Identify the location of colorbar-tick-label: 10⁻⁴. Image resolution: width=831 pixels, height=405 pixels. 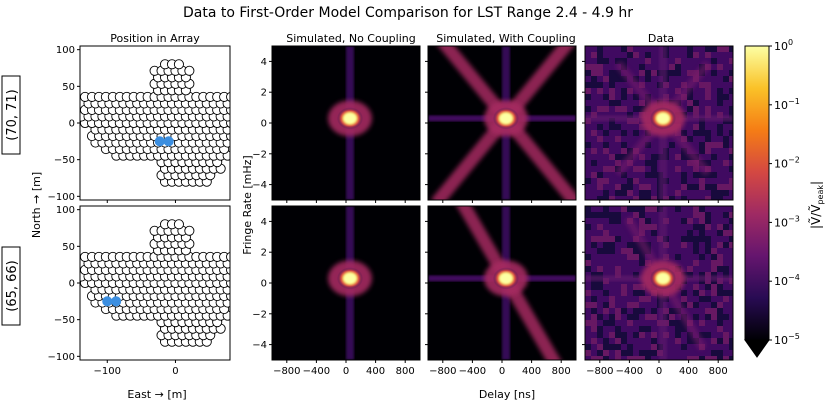
(787, 280).